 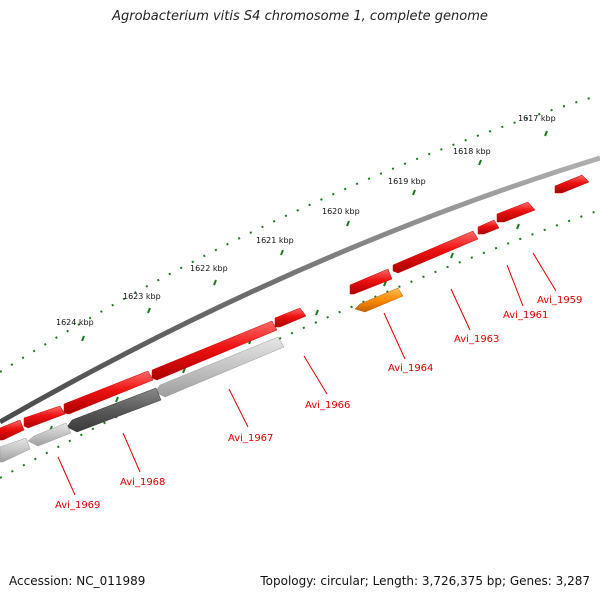 I want to click on gene-label: Avi_1959, so click(x=559, y=300).